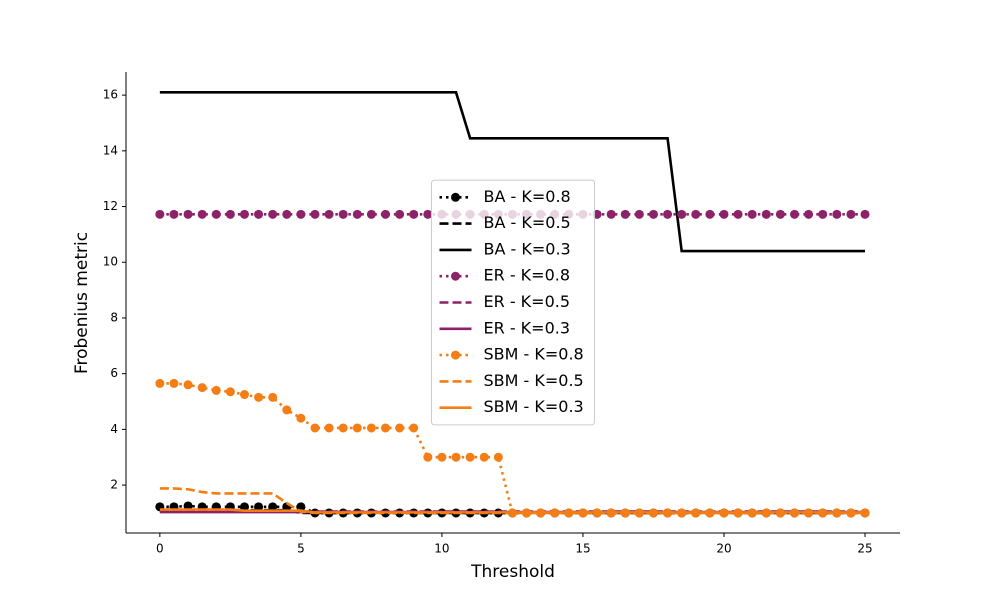  Describe the element at coordinates (110, 206) in the screenshot. I see `y-tick-label: 12` at that location.